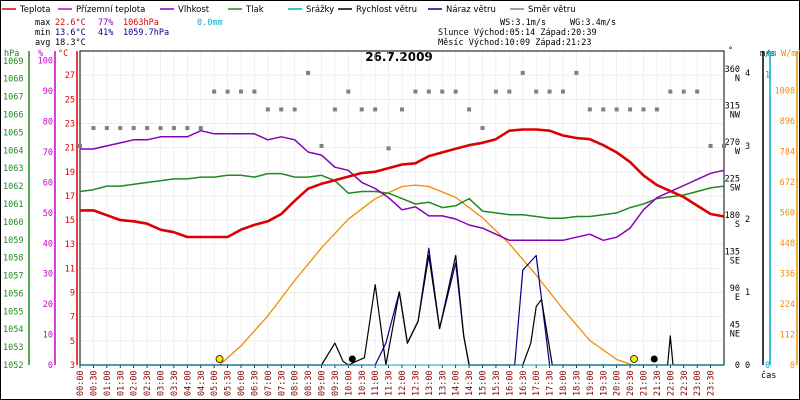  I want to click on axis-title-hpa: hPa, so click(11, 54).